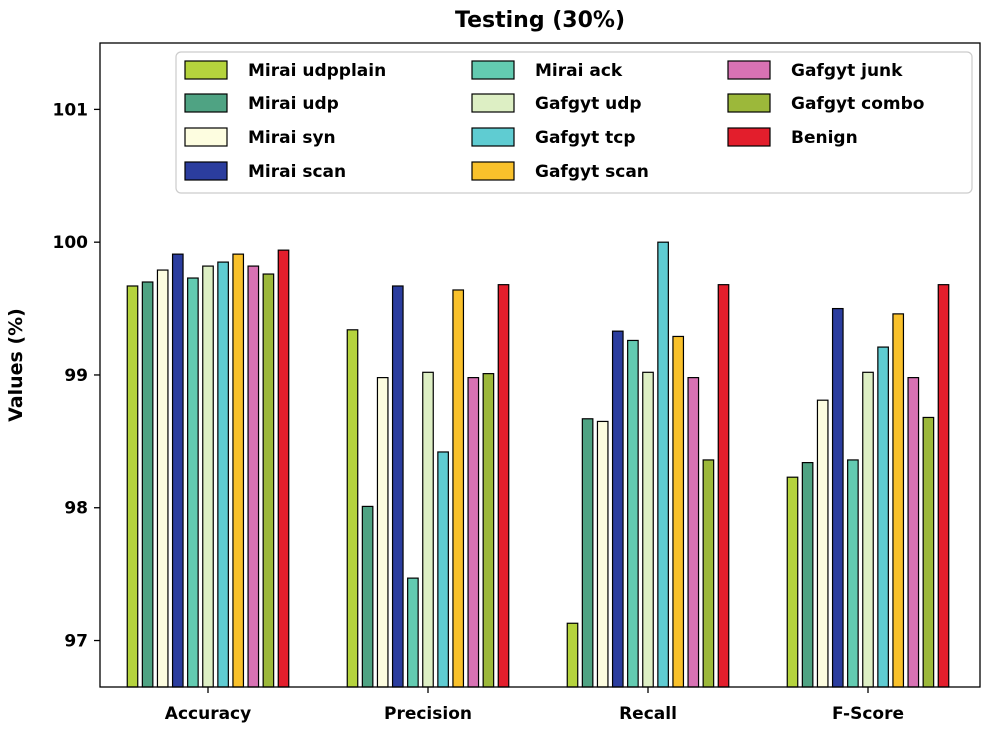 The width and height of the screenshot is (990, 730). I want to click on bar-mirai-scan-recall, so click(617, 509).